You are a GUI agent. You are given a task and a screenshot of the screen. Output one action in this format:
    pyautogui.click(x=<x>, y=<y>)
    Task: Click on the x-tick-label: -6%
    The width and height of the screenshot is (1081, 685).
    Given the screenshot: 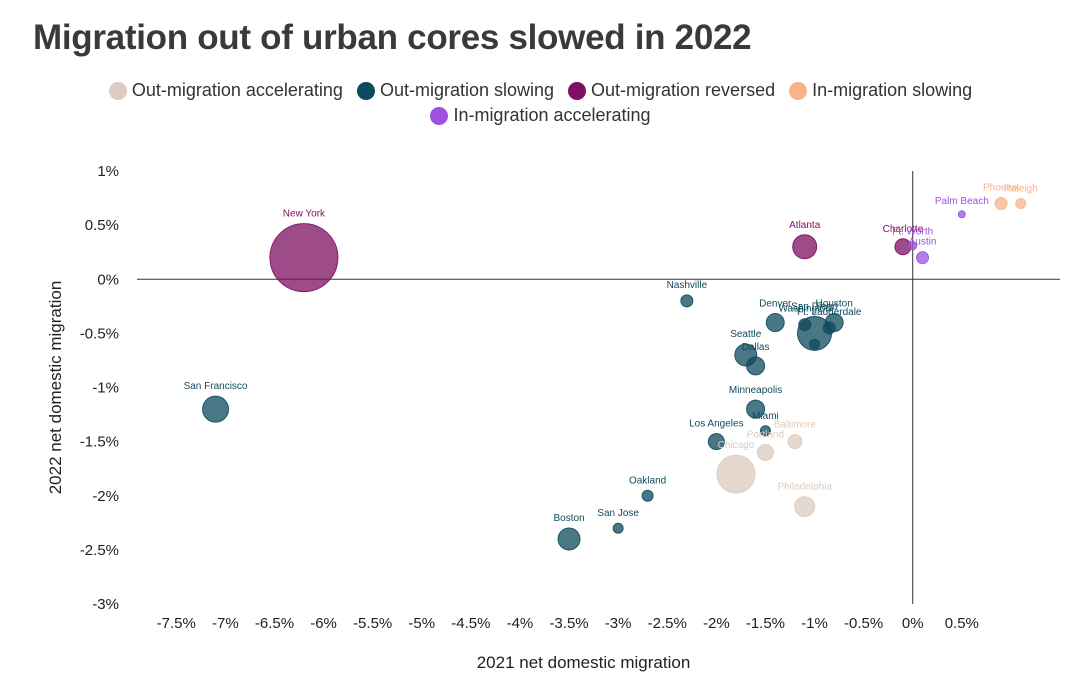 What is the action you would take?
    pyautogui.click(x=323, y=623)
    